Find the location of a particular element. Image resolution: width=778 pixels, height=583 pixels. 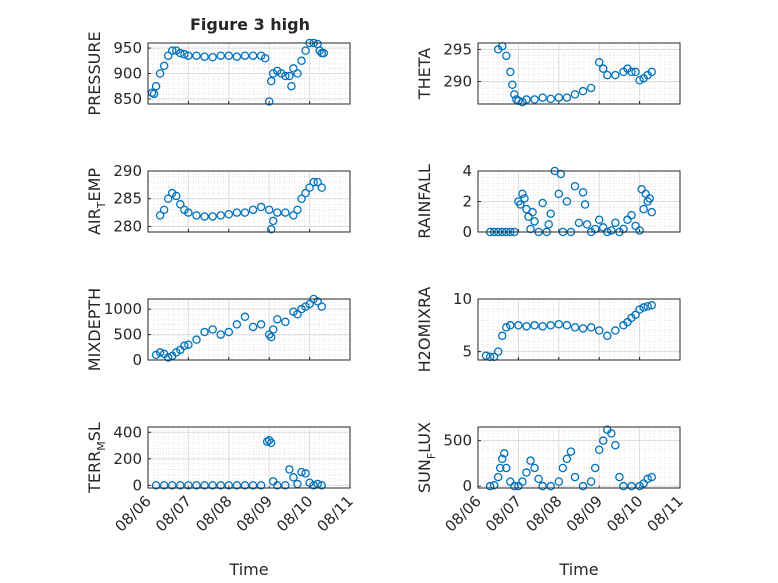

minor-grid is located at coordinates (249, 330).